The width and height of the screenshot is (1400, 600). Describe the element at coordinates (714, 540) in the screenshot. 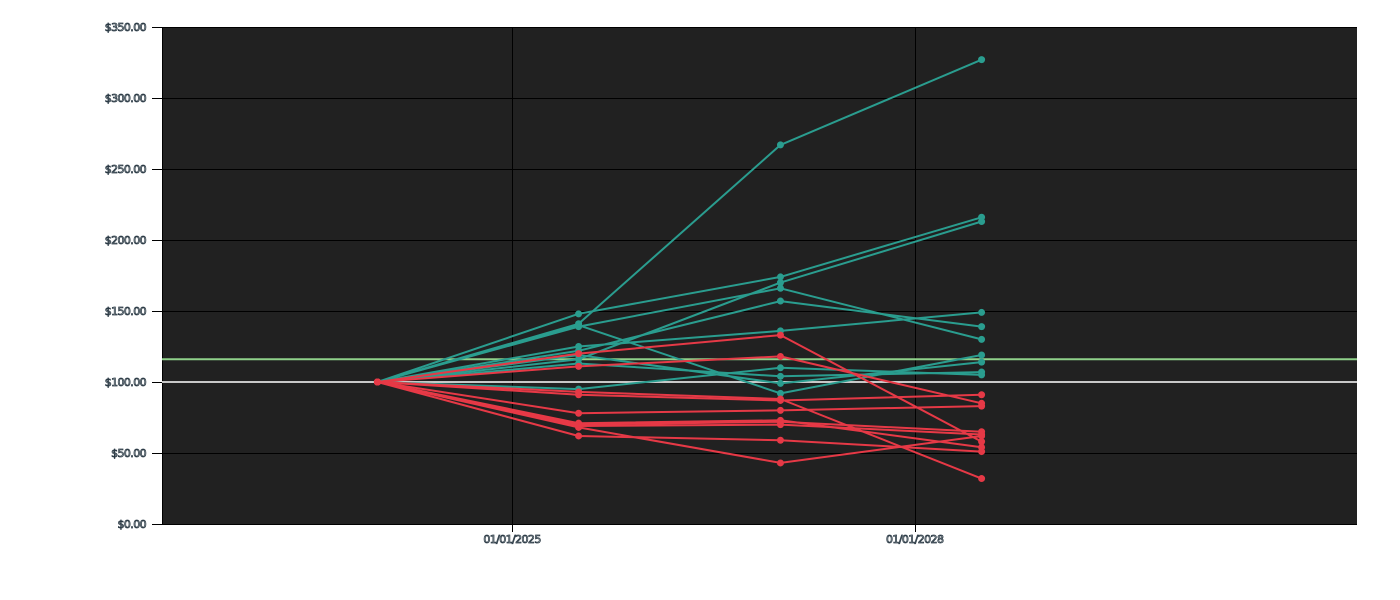

I see `x-axis-tick-labels: 01/01/2025 01/01/2028` at that location.